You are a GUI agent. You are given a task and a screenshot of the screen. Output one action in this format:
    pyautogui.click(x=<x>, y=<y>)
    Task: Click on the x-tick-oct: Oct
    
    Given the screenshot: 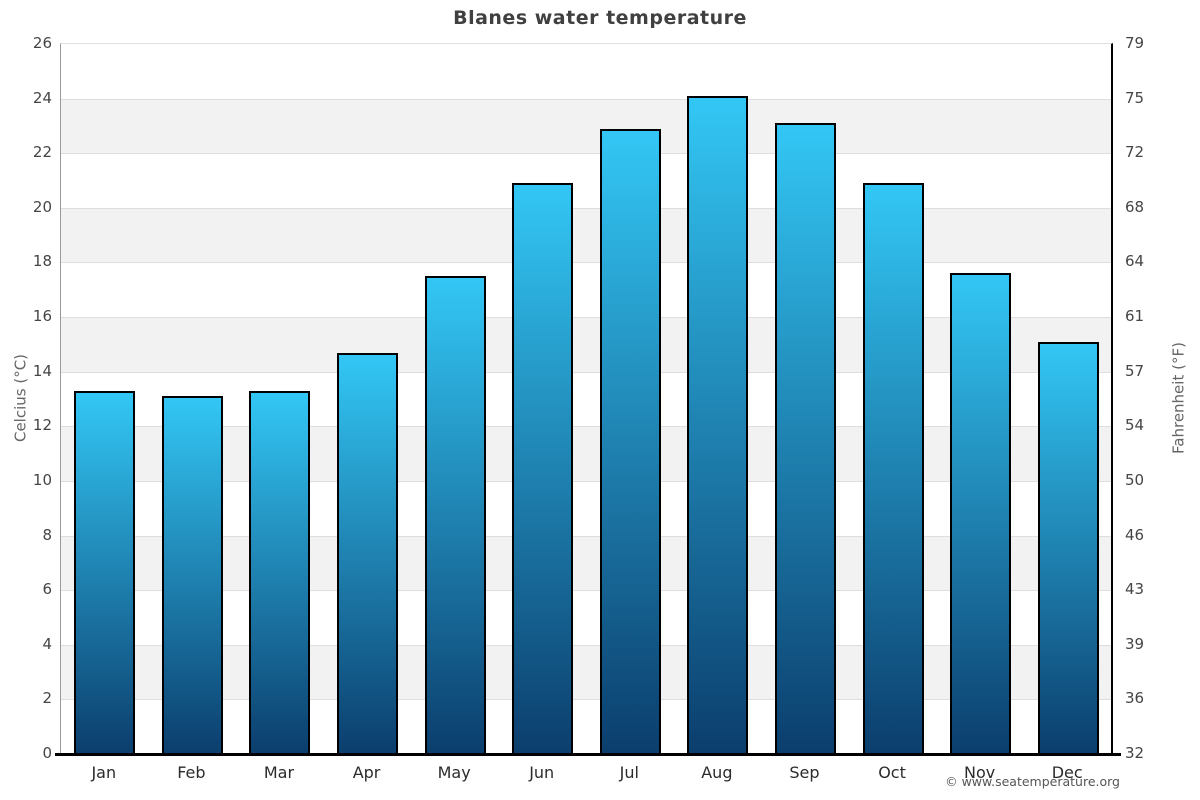 What is the action you would take?
    pyautogui.click(x=892, y=772)
    